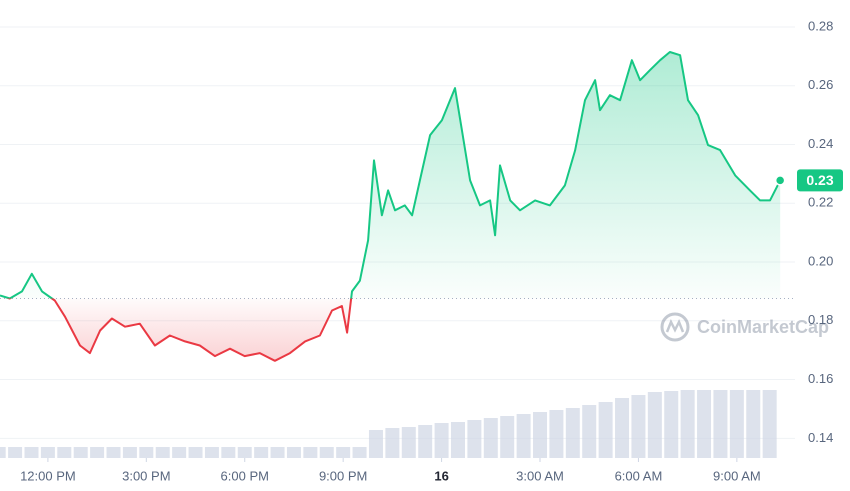 The image size is (850, 491). What do you see at coordinates (820, 260) in the screenshot?
I see `y-tick-label: 0.20` at bounding box center [820, 260].